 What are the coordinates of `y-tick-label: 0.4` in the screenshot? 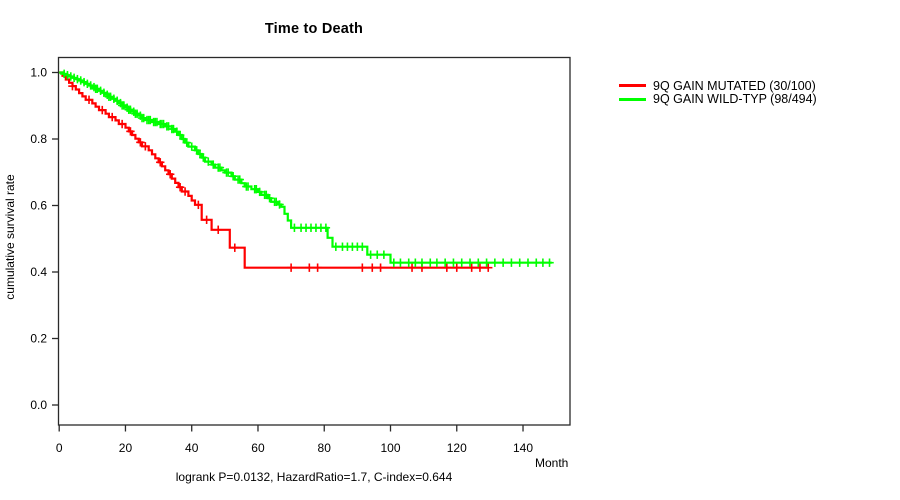 It's located at (38, 272).